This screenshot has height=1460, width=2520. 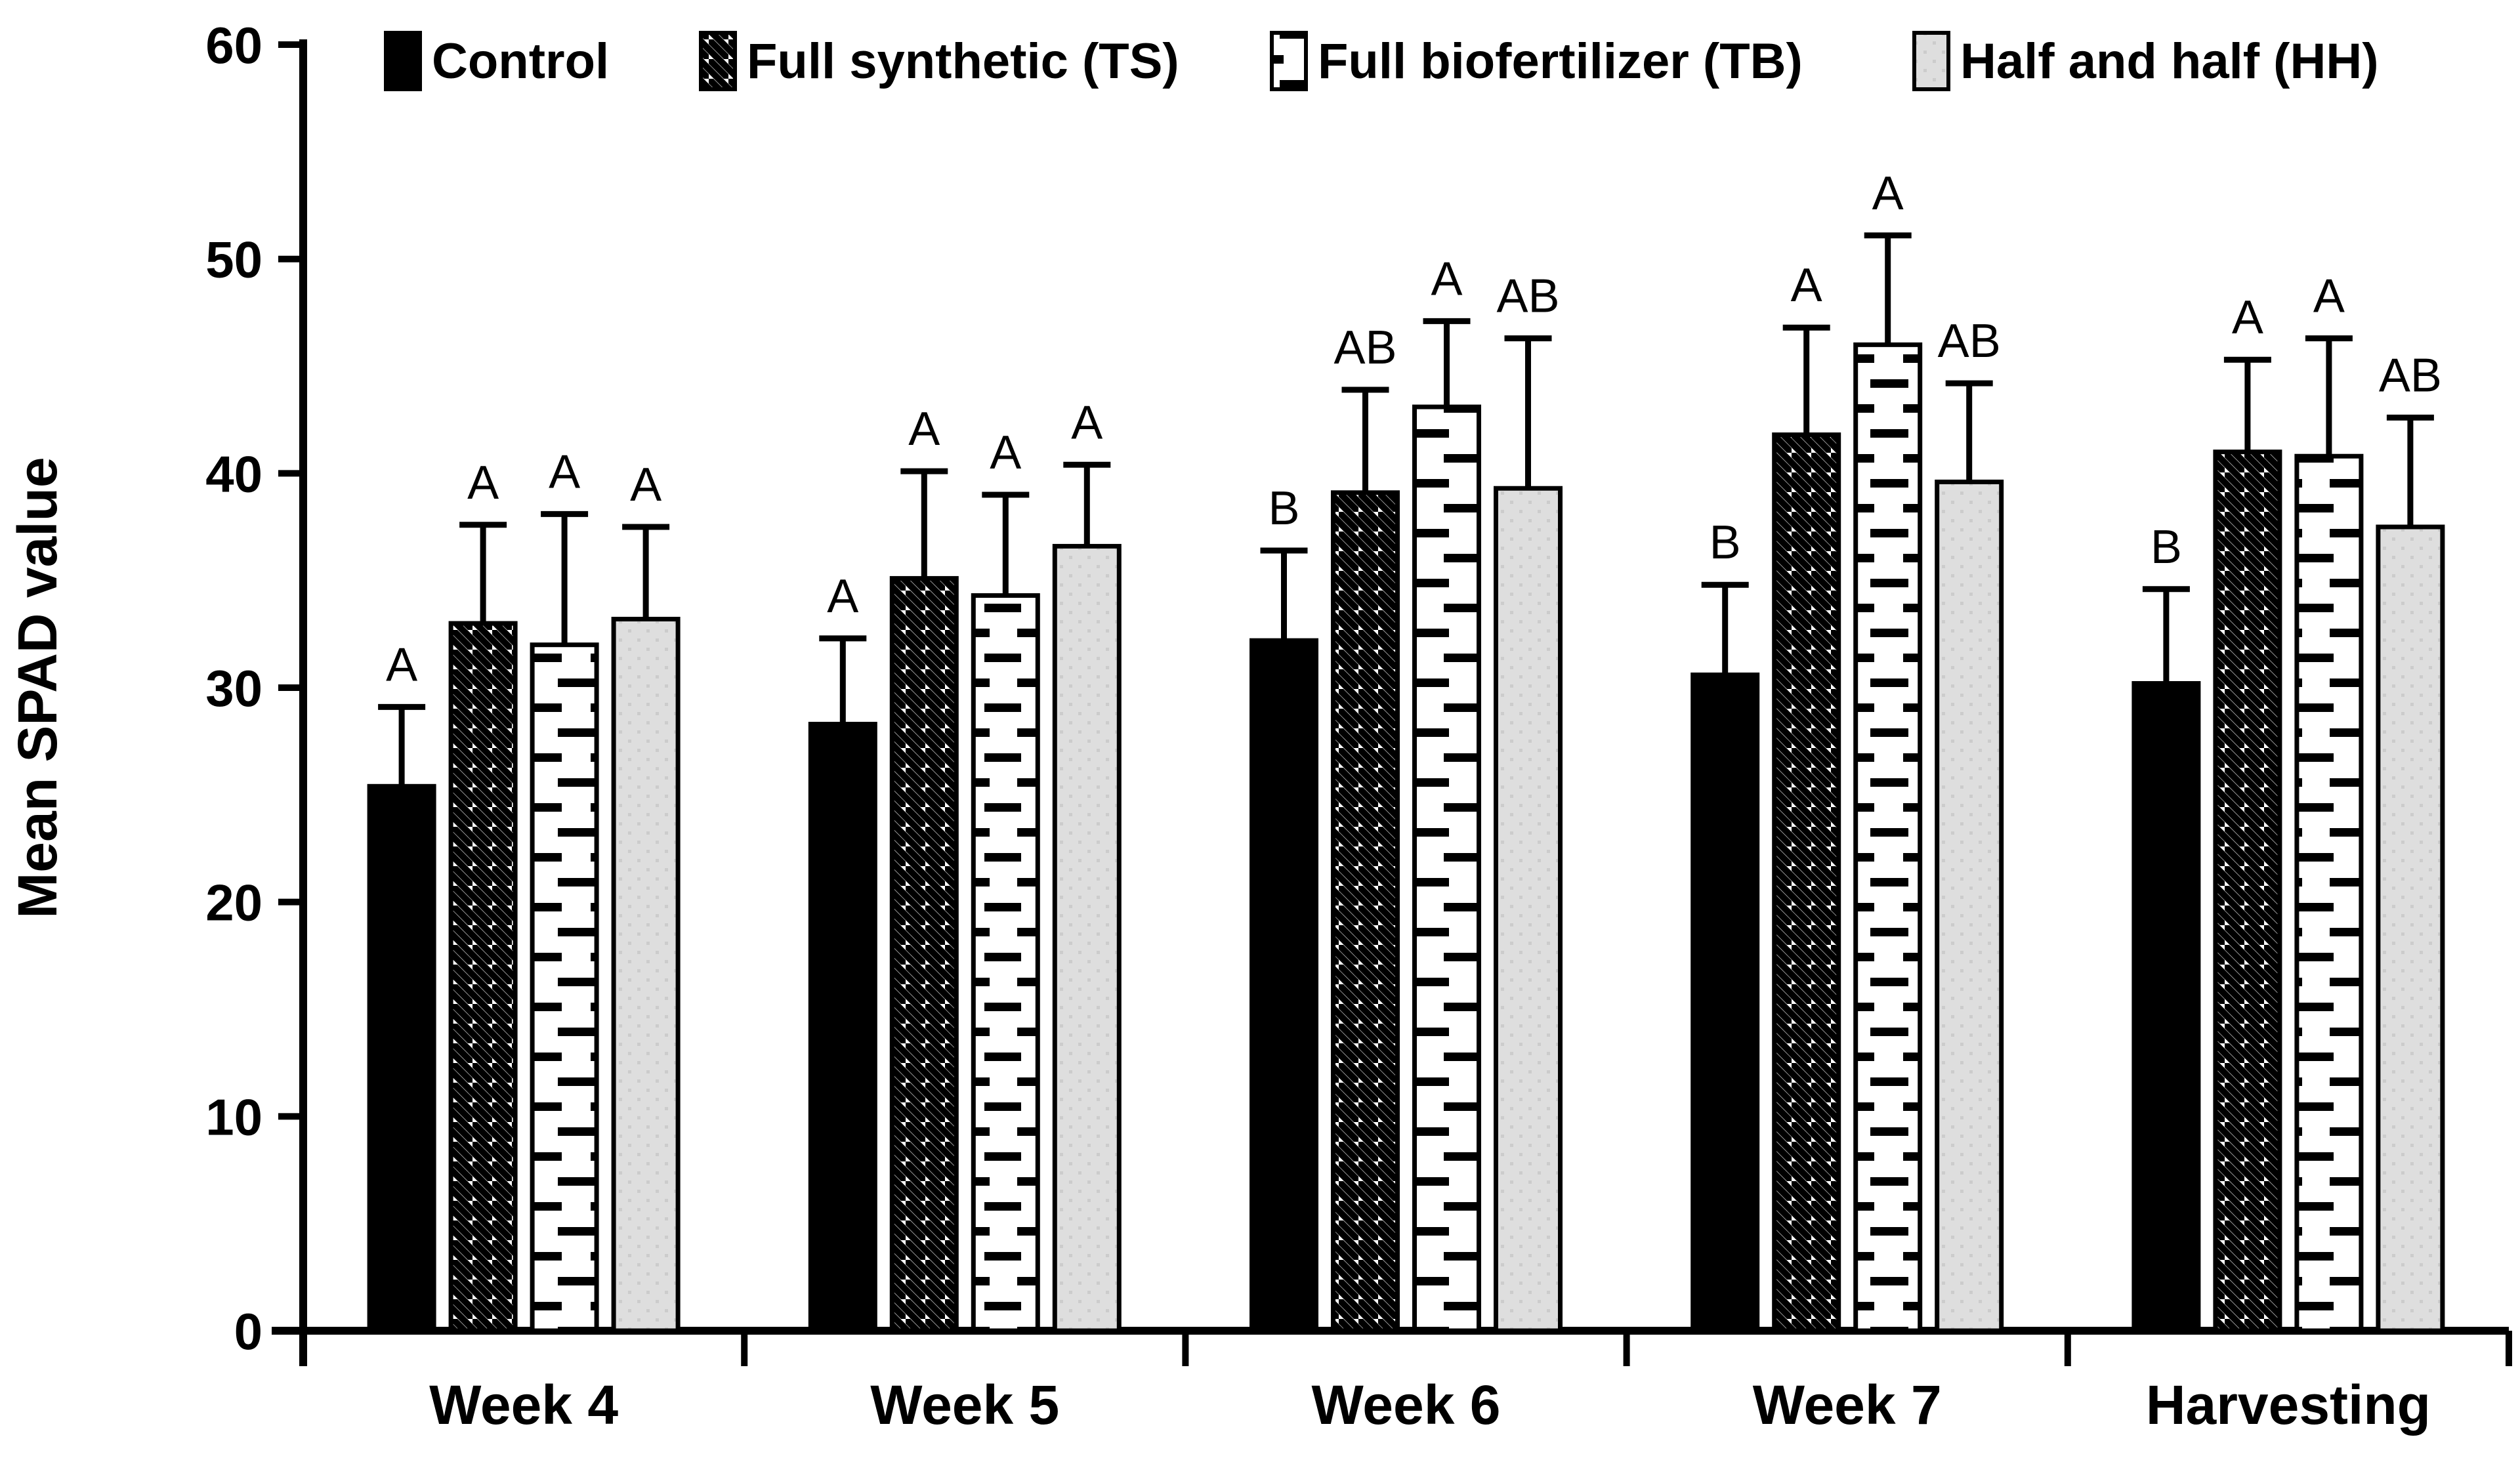 I want to click on sig-letter-harvesting-full-synthetic-ts: A, so click(x=2247, y=317).